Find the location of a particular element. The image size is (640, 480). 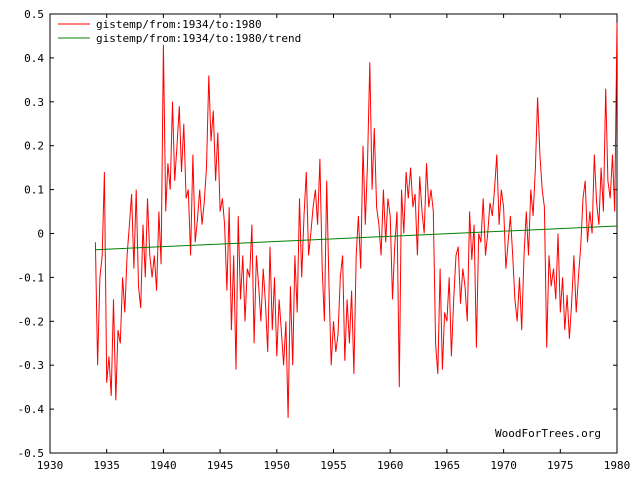

x-tick-label: 1965 is located at coordinates (447, 465).